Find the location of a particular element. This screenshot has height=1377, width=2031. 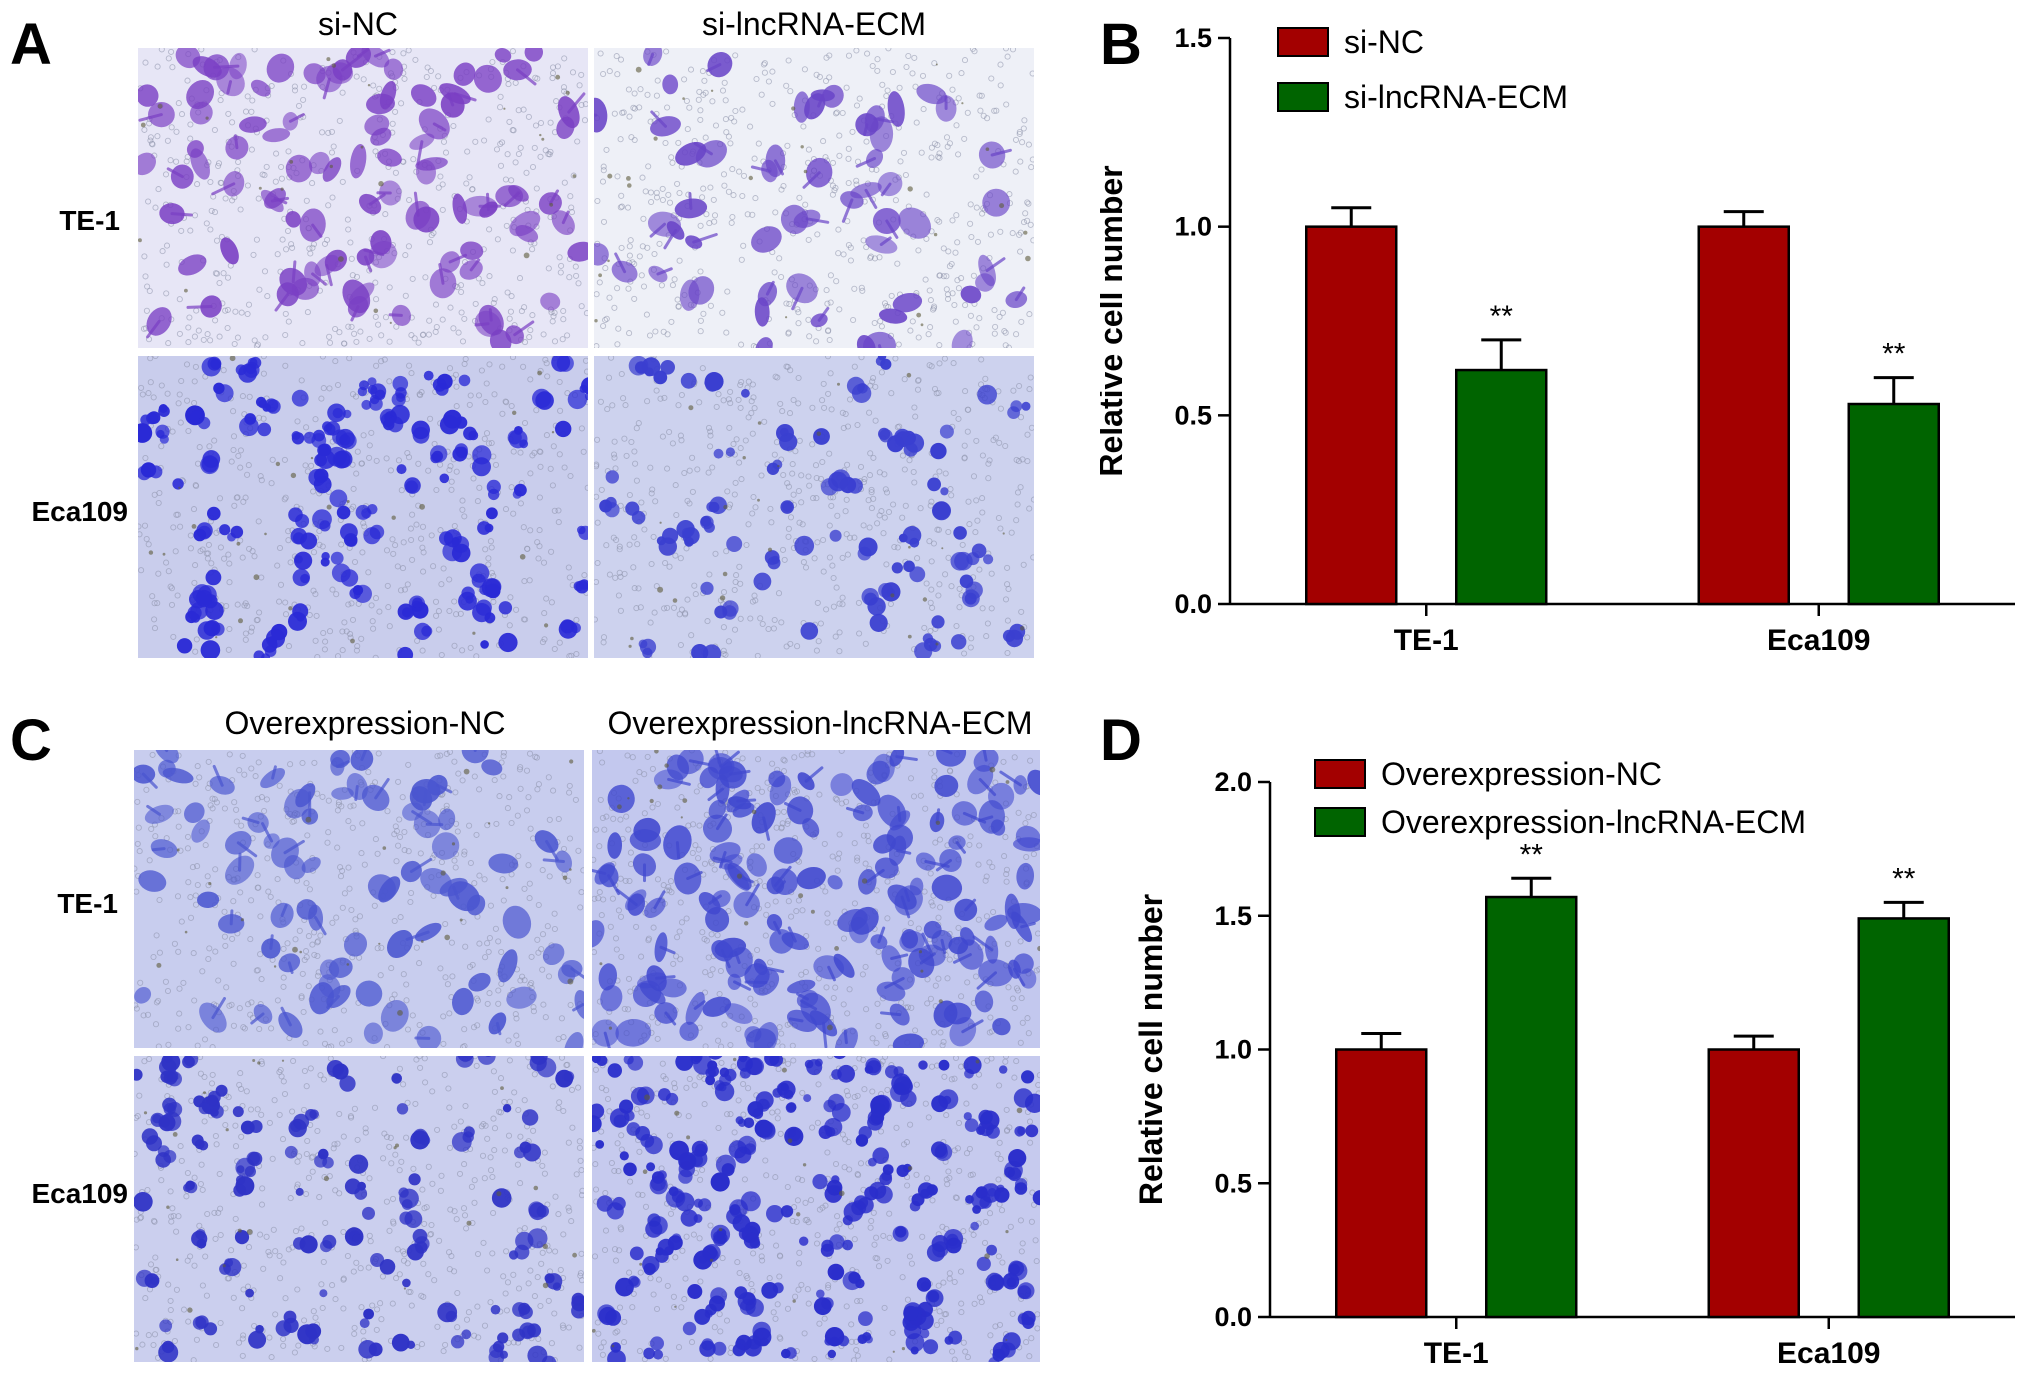

panel-a-column-title-si-nc: si-NC is located at coordinates (358, 24).